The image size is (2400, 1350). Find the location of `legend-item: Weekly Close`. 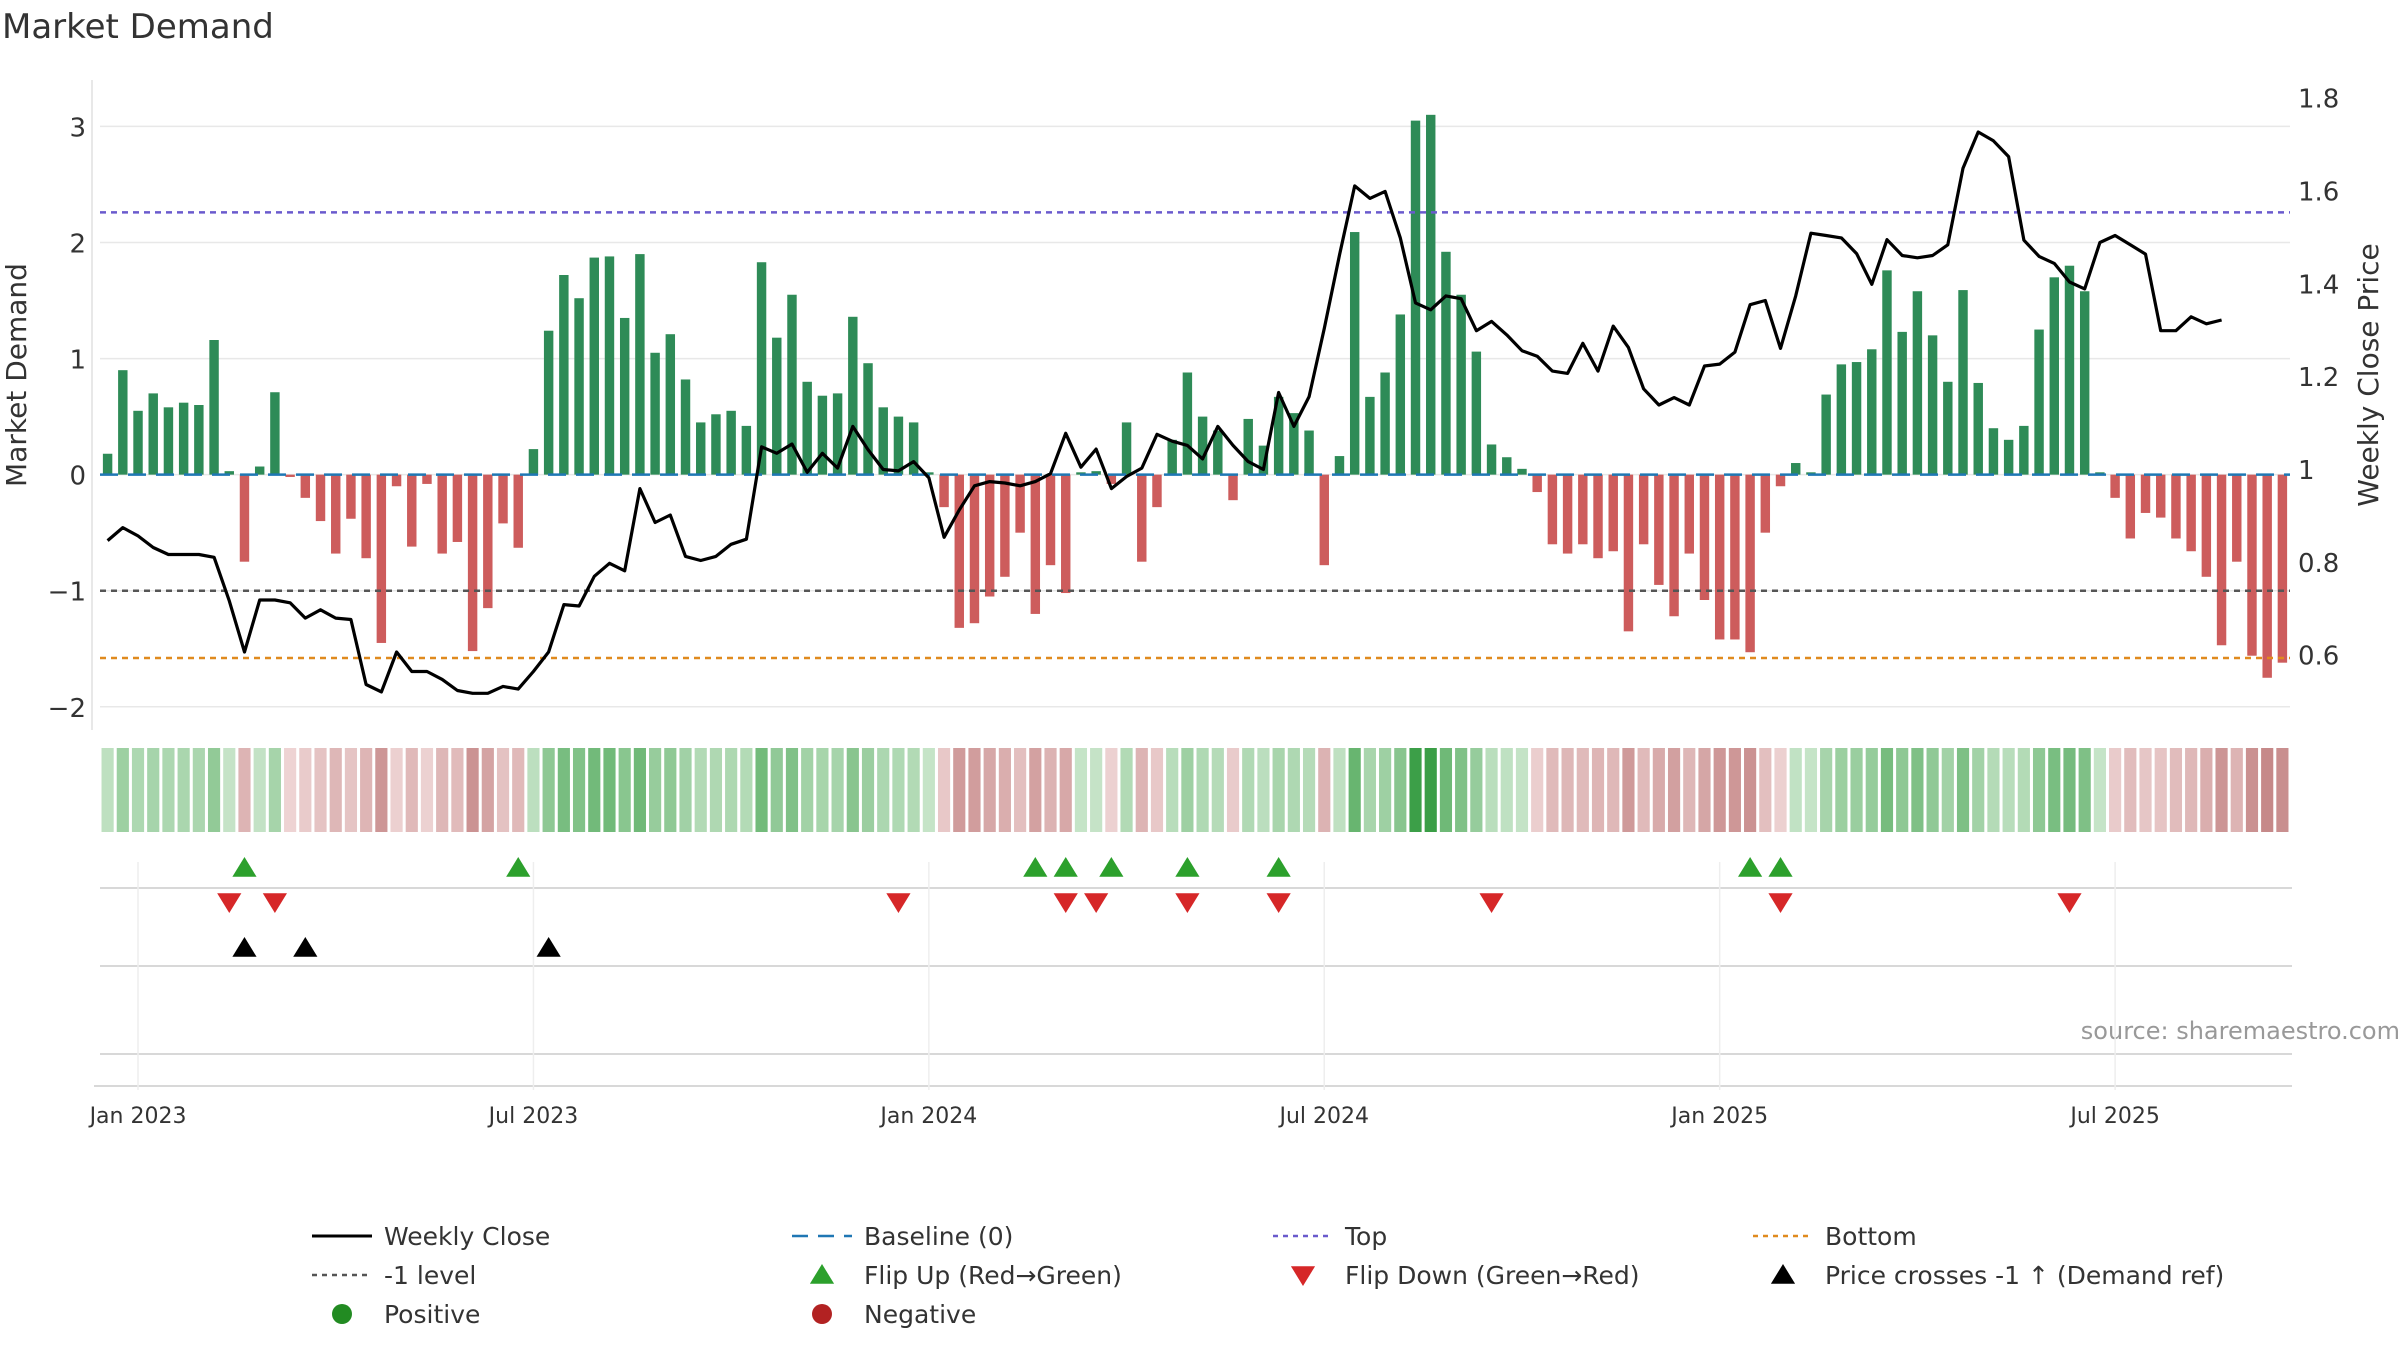

legend-item: Weekly Close is located at coordinates (431, 1236).